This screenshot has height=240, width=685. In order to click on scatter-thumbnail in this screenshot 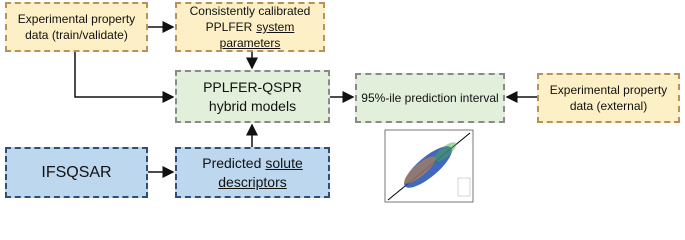, I will do `click(429, 166)`.